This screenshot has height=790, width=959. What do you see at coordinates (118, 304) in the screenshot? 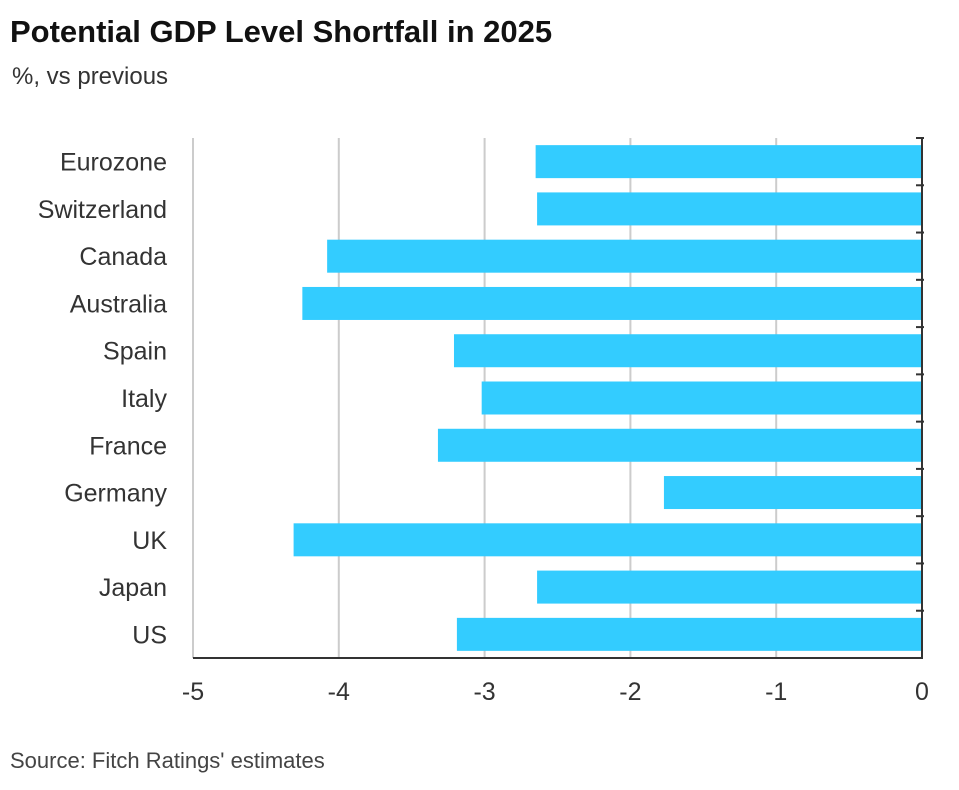
I see `category-label: Australia` at bounding box center [118, 304].